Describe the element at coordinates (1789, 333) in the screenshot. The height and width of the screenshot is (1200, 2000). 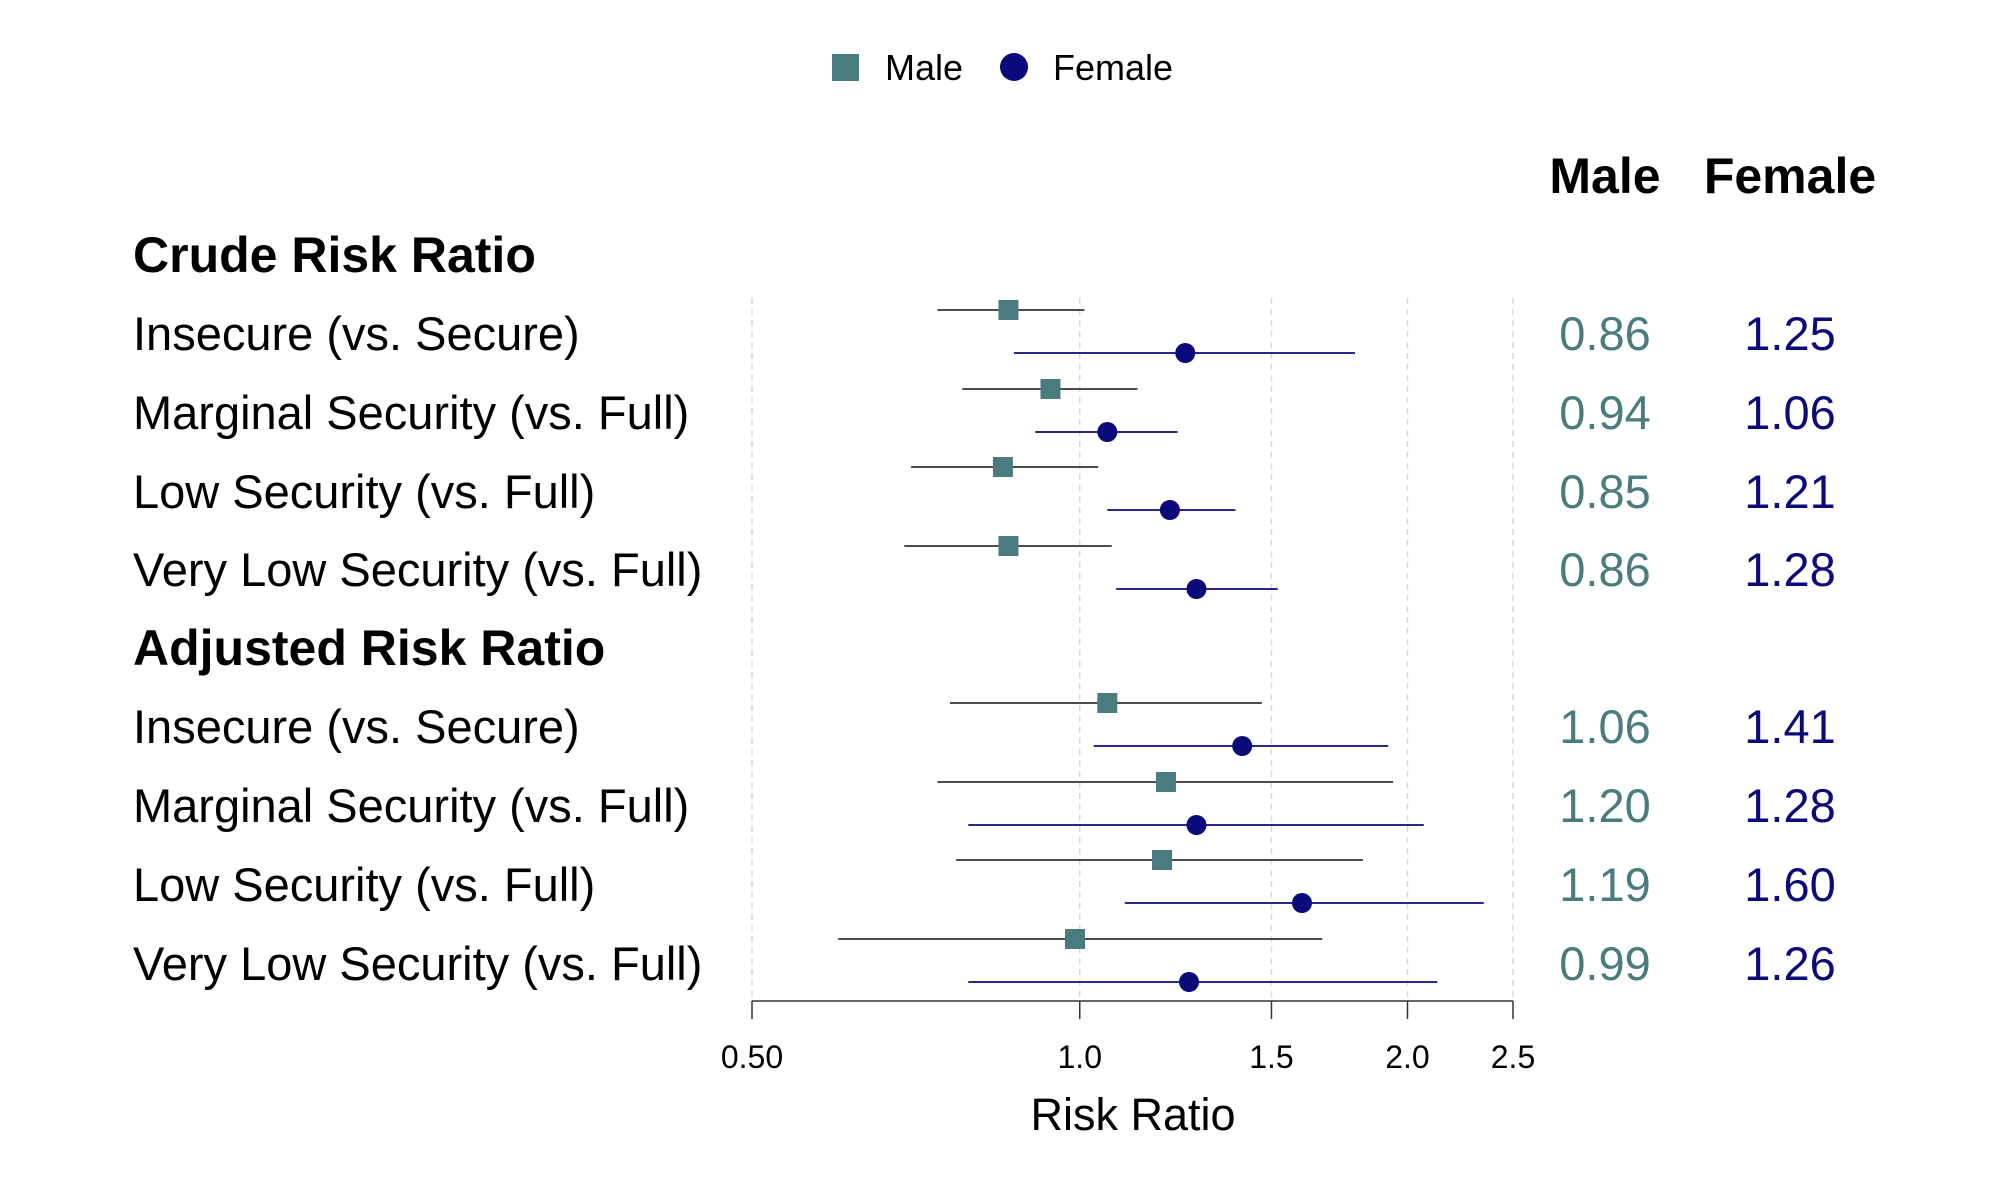
I see `female-value: 1.25` at that location.